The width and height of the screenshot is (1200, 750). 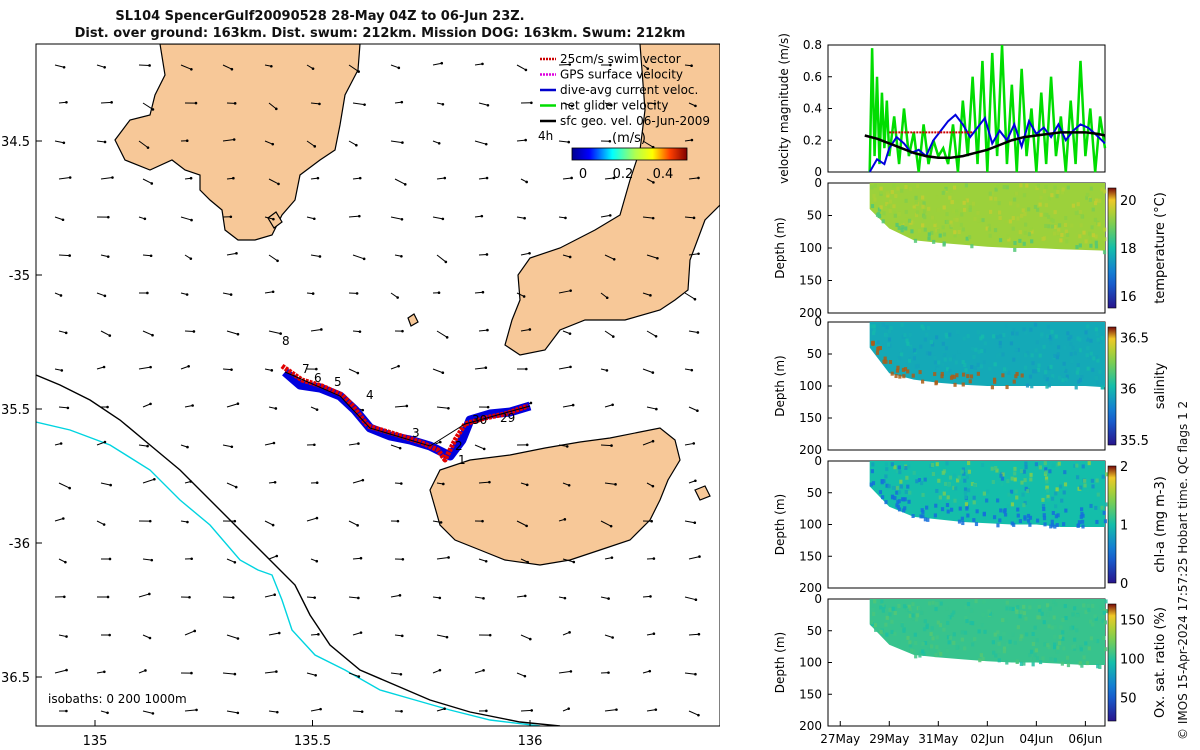 What do you see at coordinates (1160, 524) in the screenshot?
I see `section-colorbar-label: chl-a (mg m-3)` at bounding box center [1160, 524].